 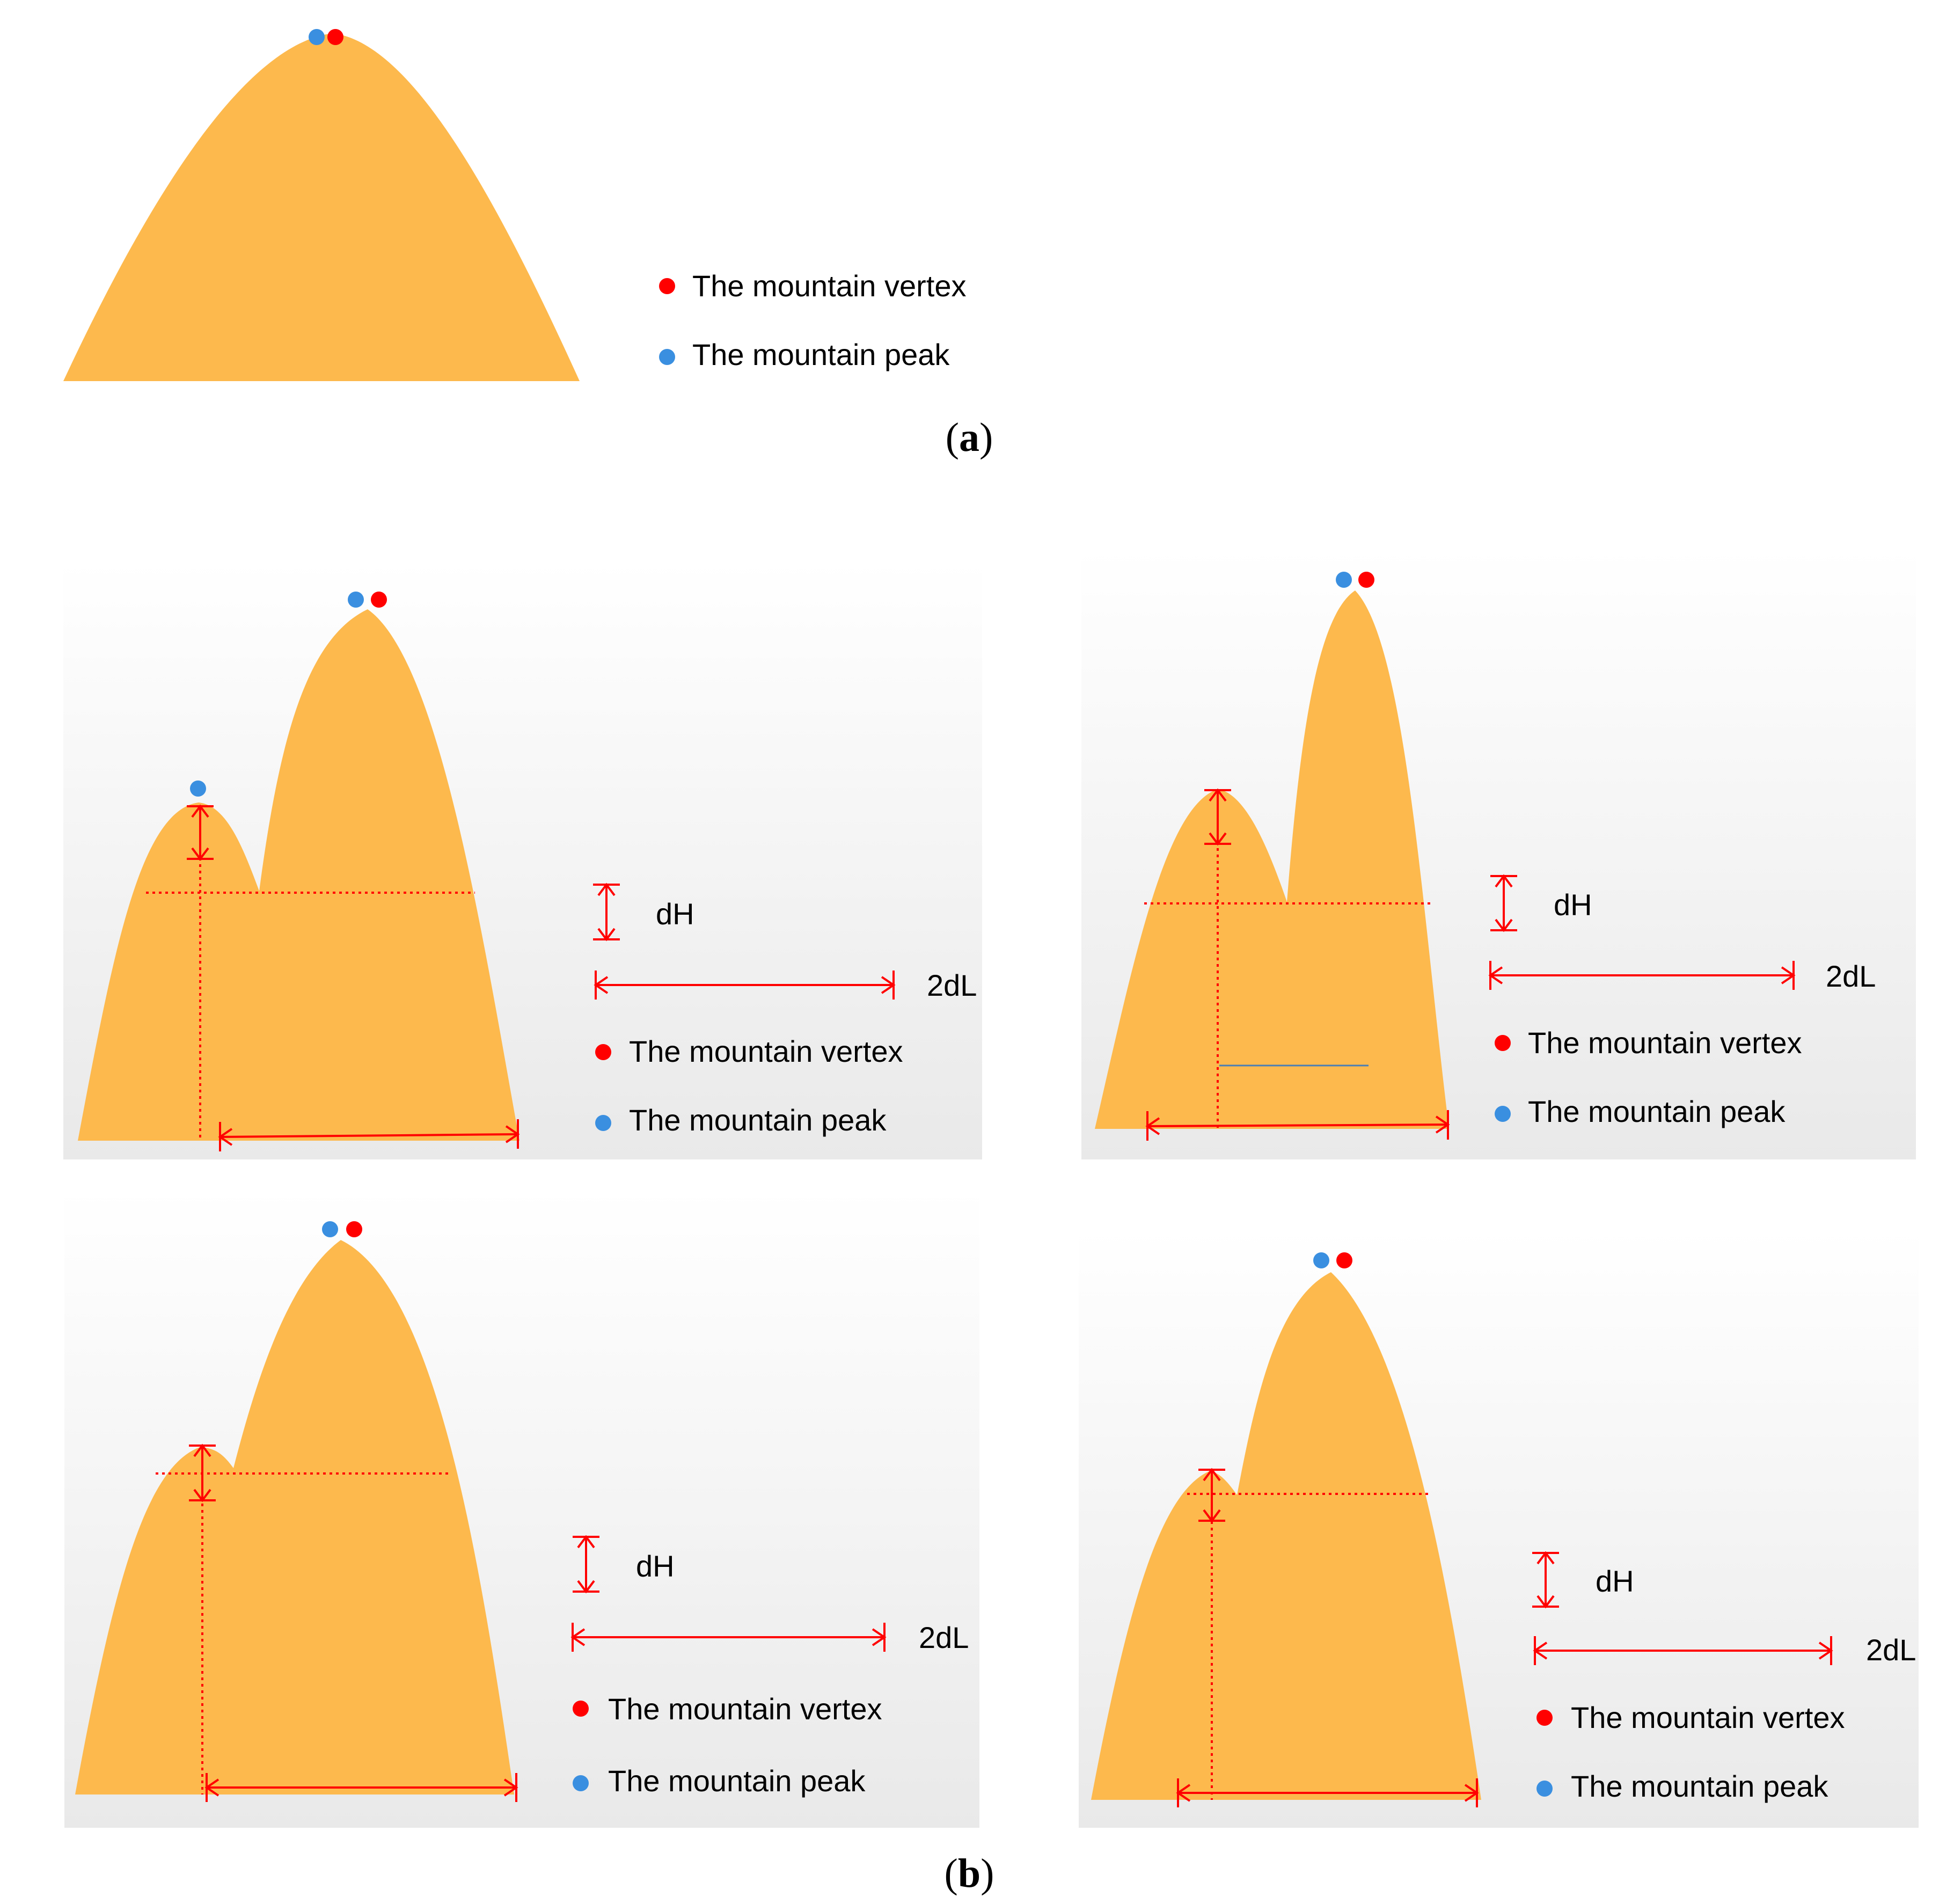 What do you see at coordinates (1891, 1650) in the screenshot?
I see `legend-2dL-label-b4: 2dL` at bounding box center [1891, 1650].